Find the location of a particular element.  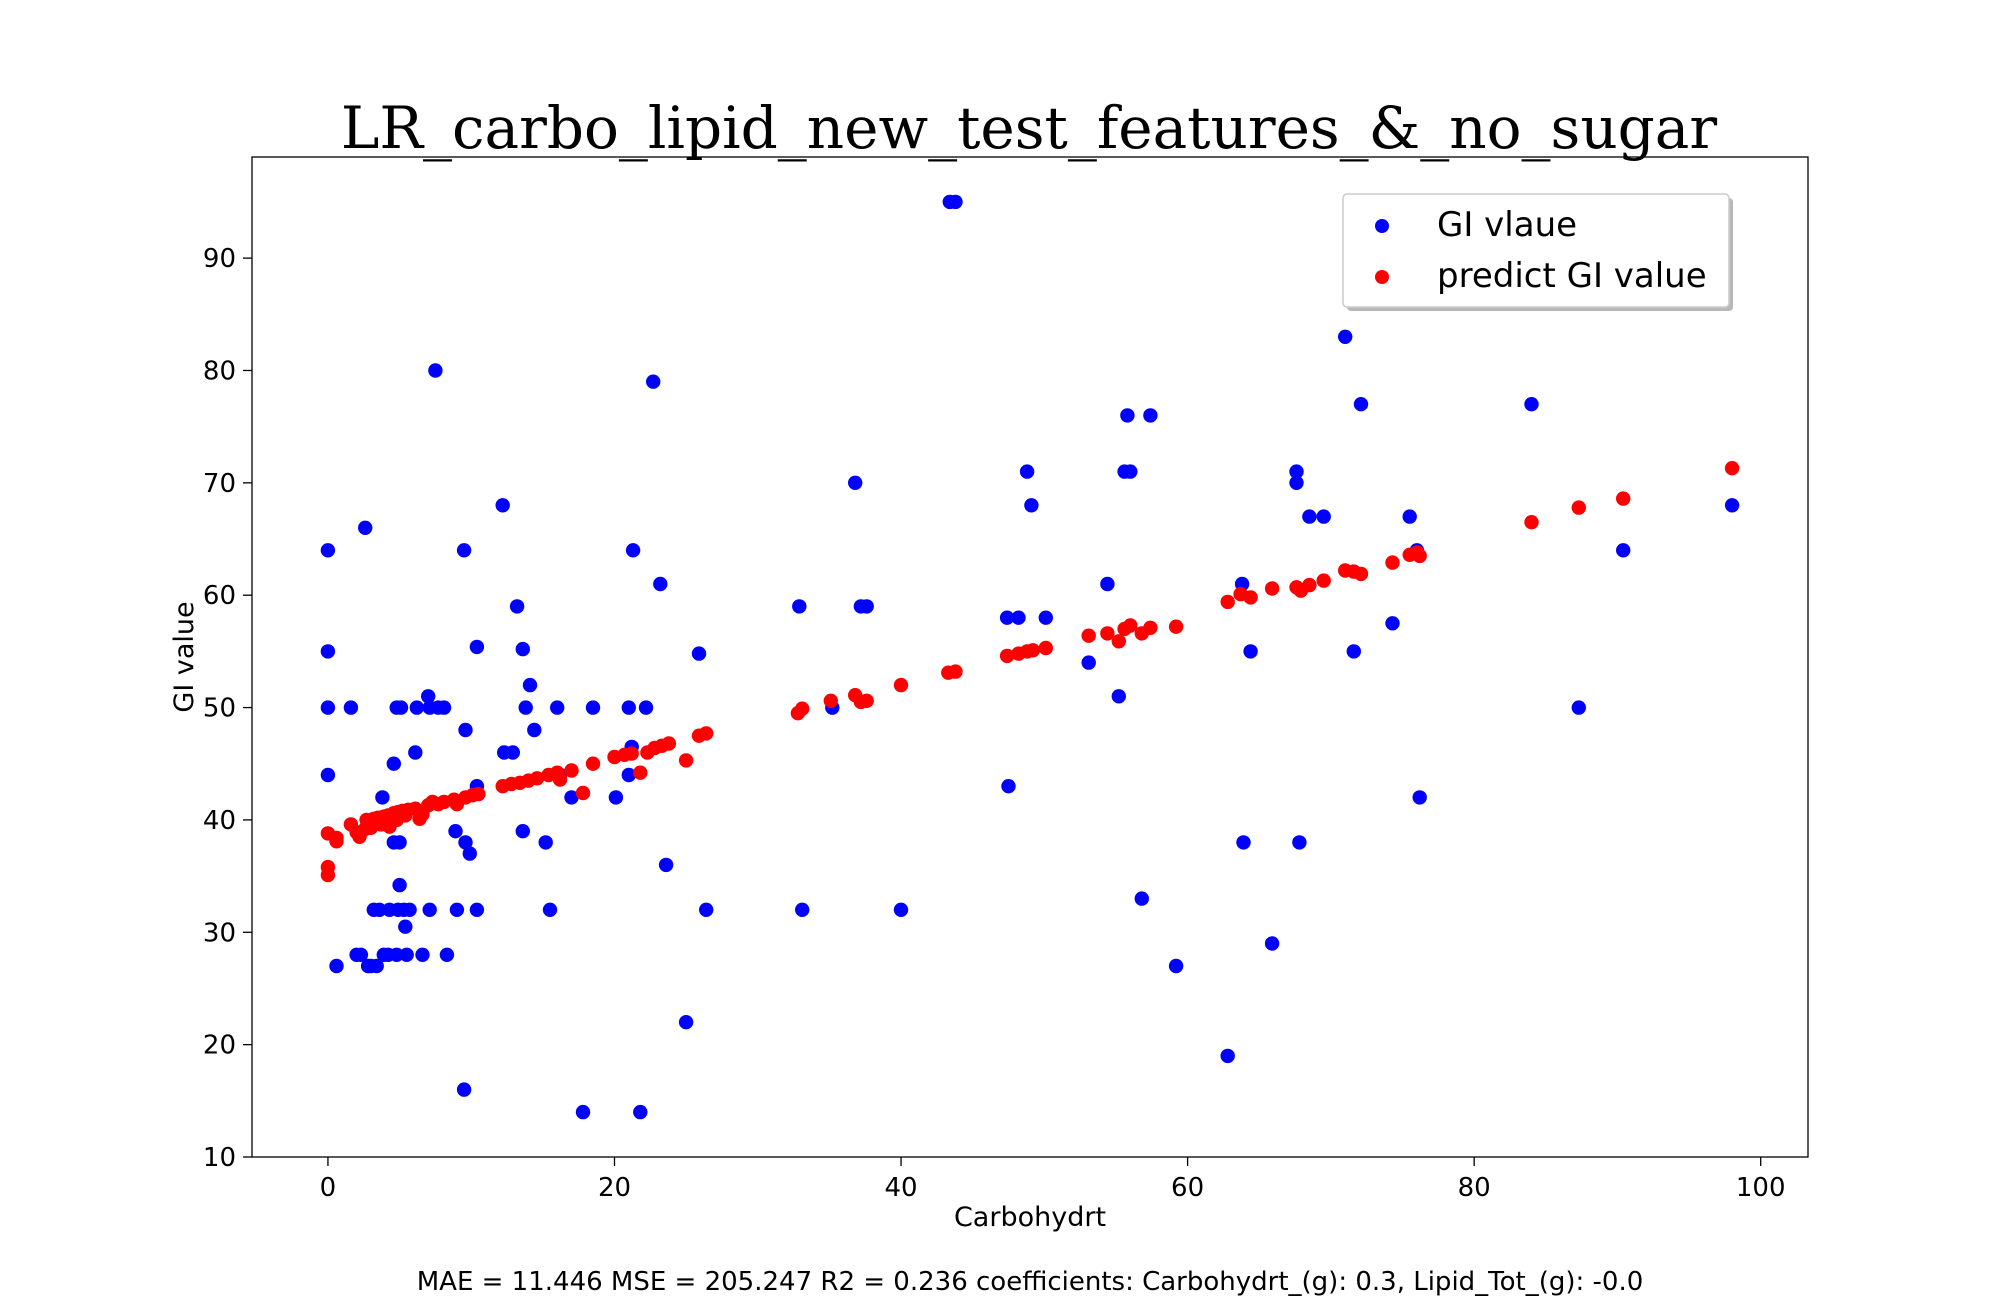

y-tick-label-20: 20 is located at coordinates (219, 1046).